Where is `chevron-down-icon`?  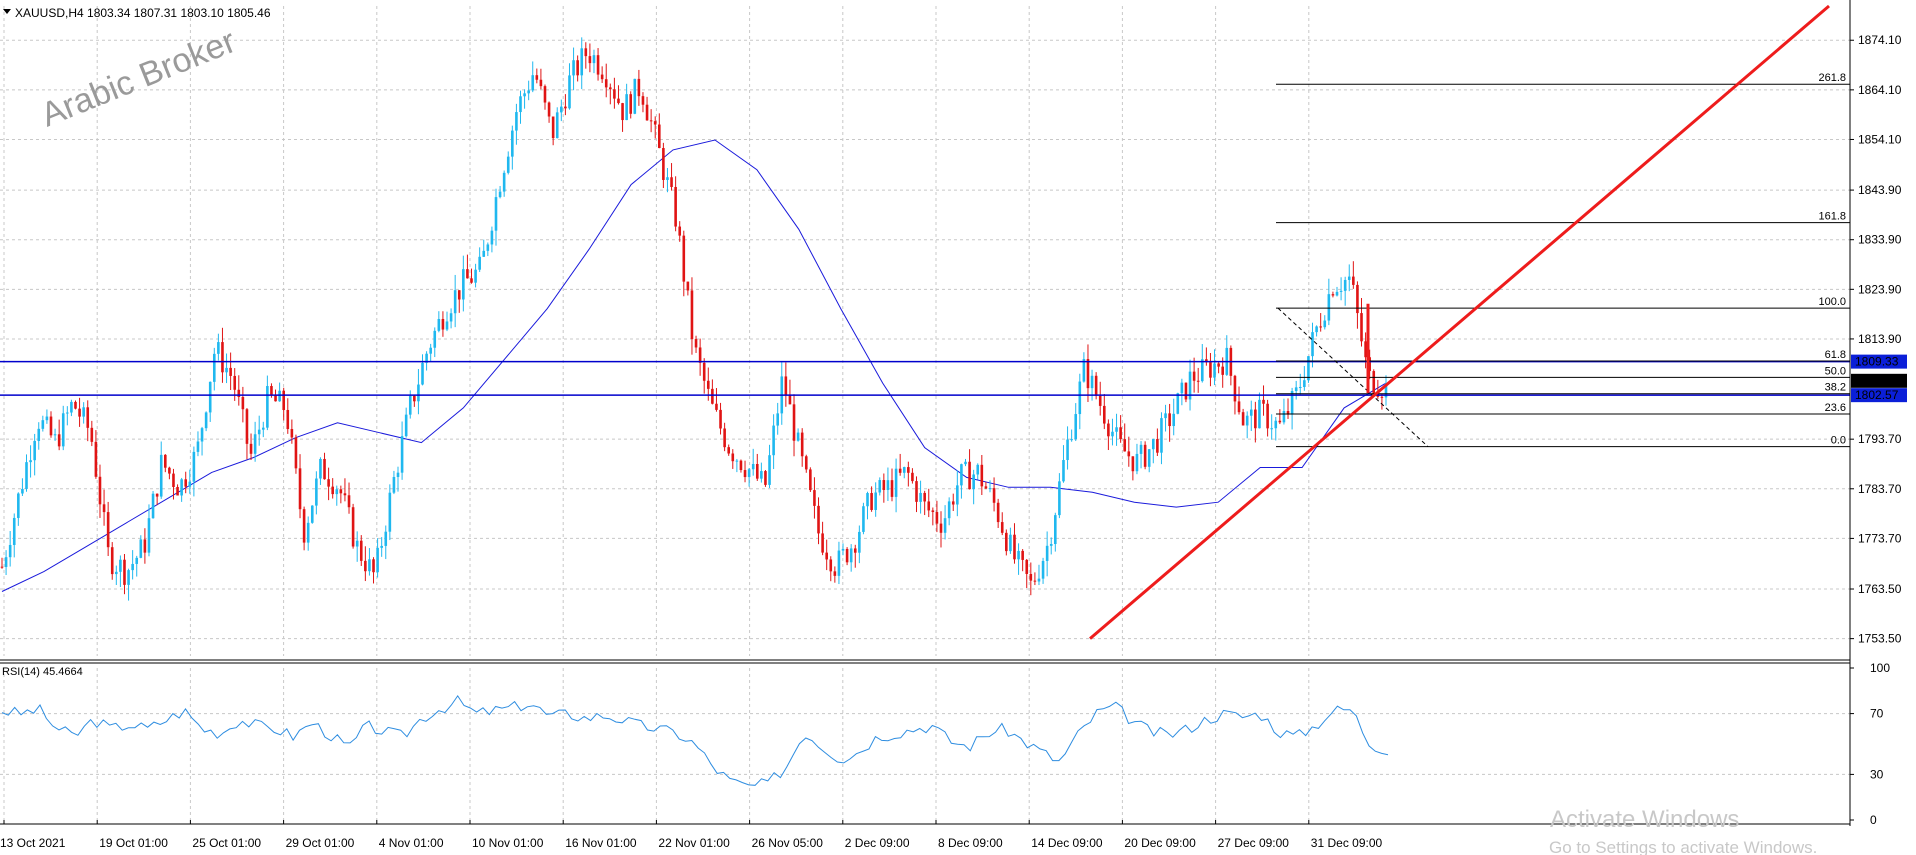 chevron-down-icon is located at coordinates (7, 11).